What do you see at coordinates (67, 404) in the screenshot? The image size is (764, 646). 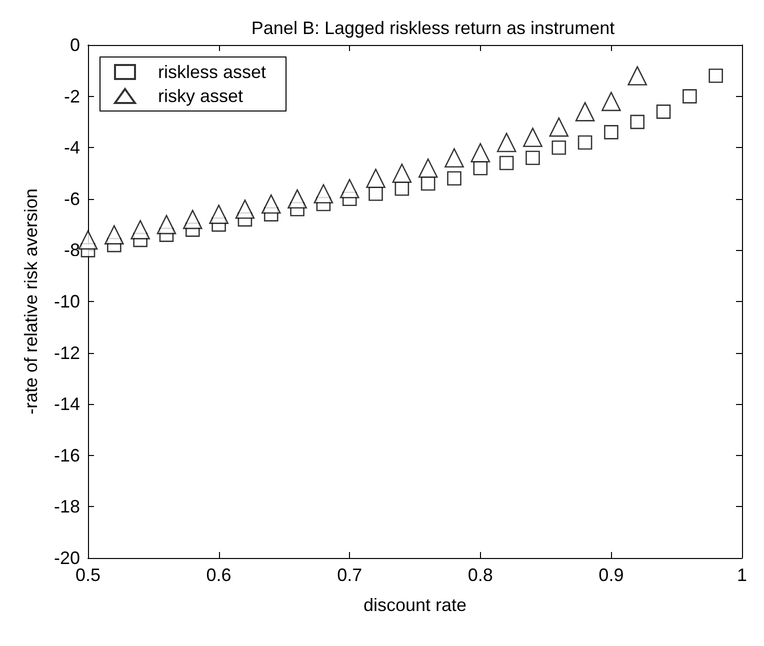 I see `y-tick-label: -14` at bounding box center [67, 404].